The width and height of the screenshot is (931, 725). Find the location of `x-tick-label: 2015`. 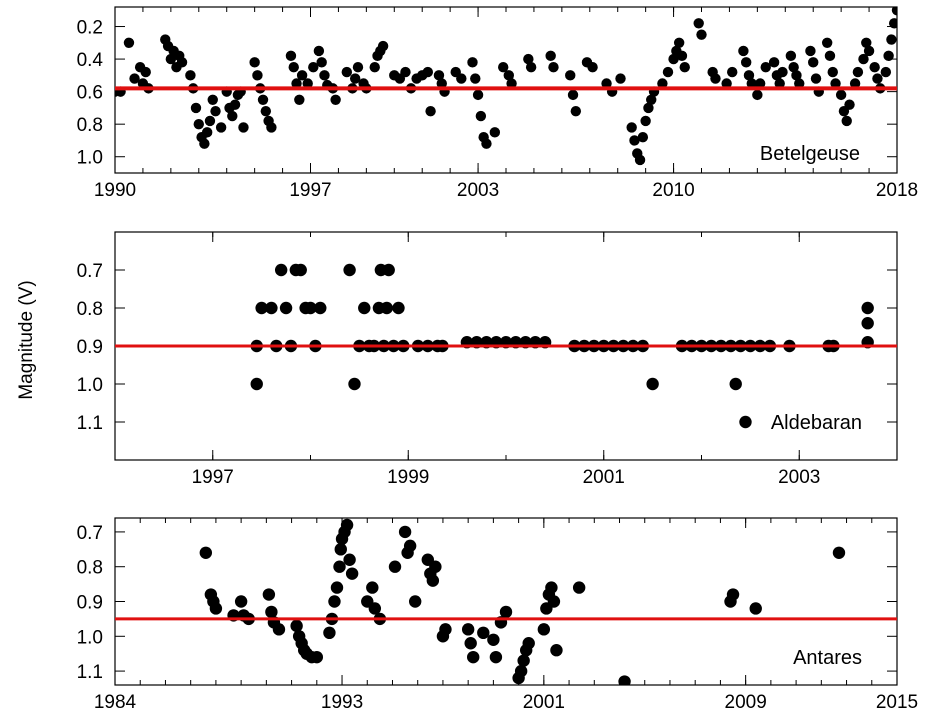

x-tick-label: 2015 is located at coordinates (897, 702).